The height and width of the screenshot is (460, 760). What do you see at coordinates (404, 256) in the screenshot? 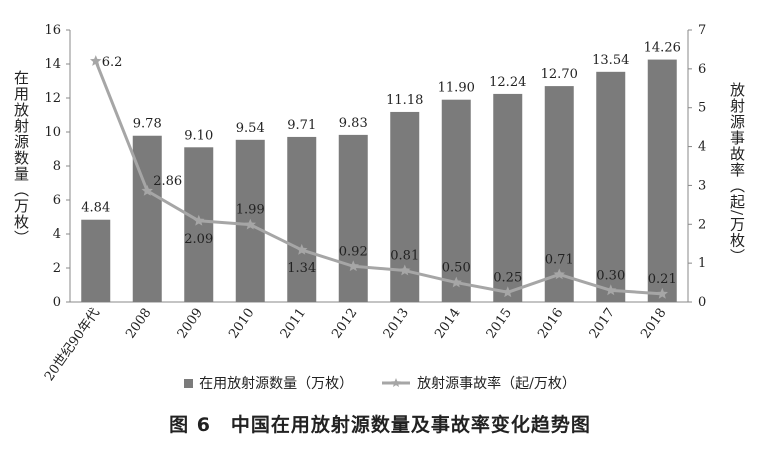
I see `line-value-label: 0.81` at bounding box center [404, 256].